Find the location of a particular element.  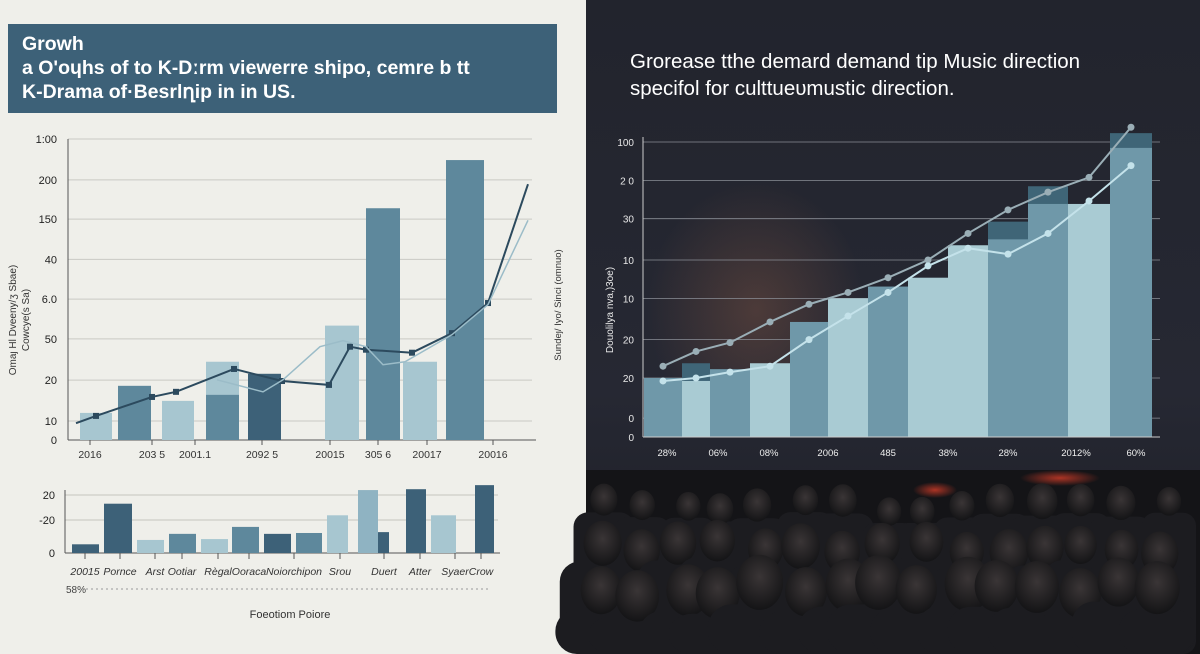

y-tick-label: 150 is located at coordinates (48, 220).